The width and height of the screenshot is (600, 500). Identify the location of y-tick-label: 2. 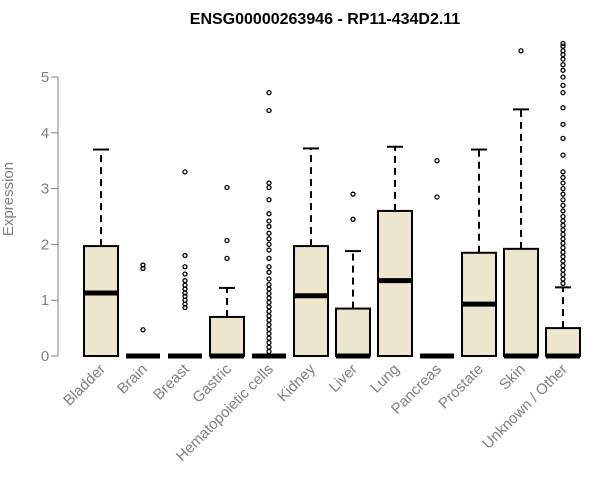
(45, 244).